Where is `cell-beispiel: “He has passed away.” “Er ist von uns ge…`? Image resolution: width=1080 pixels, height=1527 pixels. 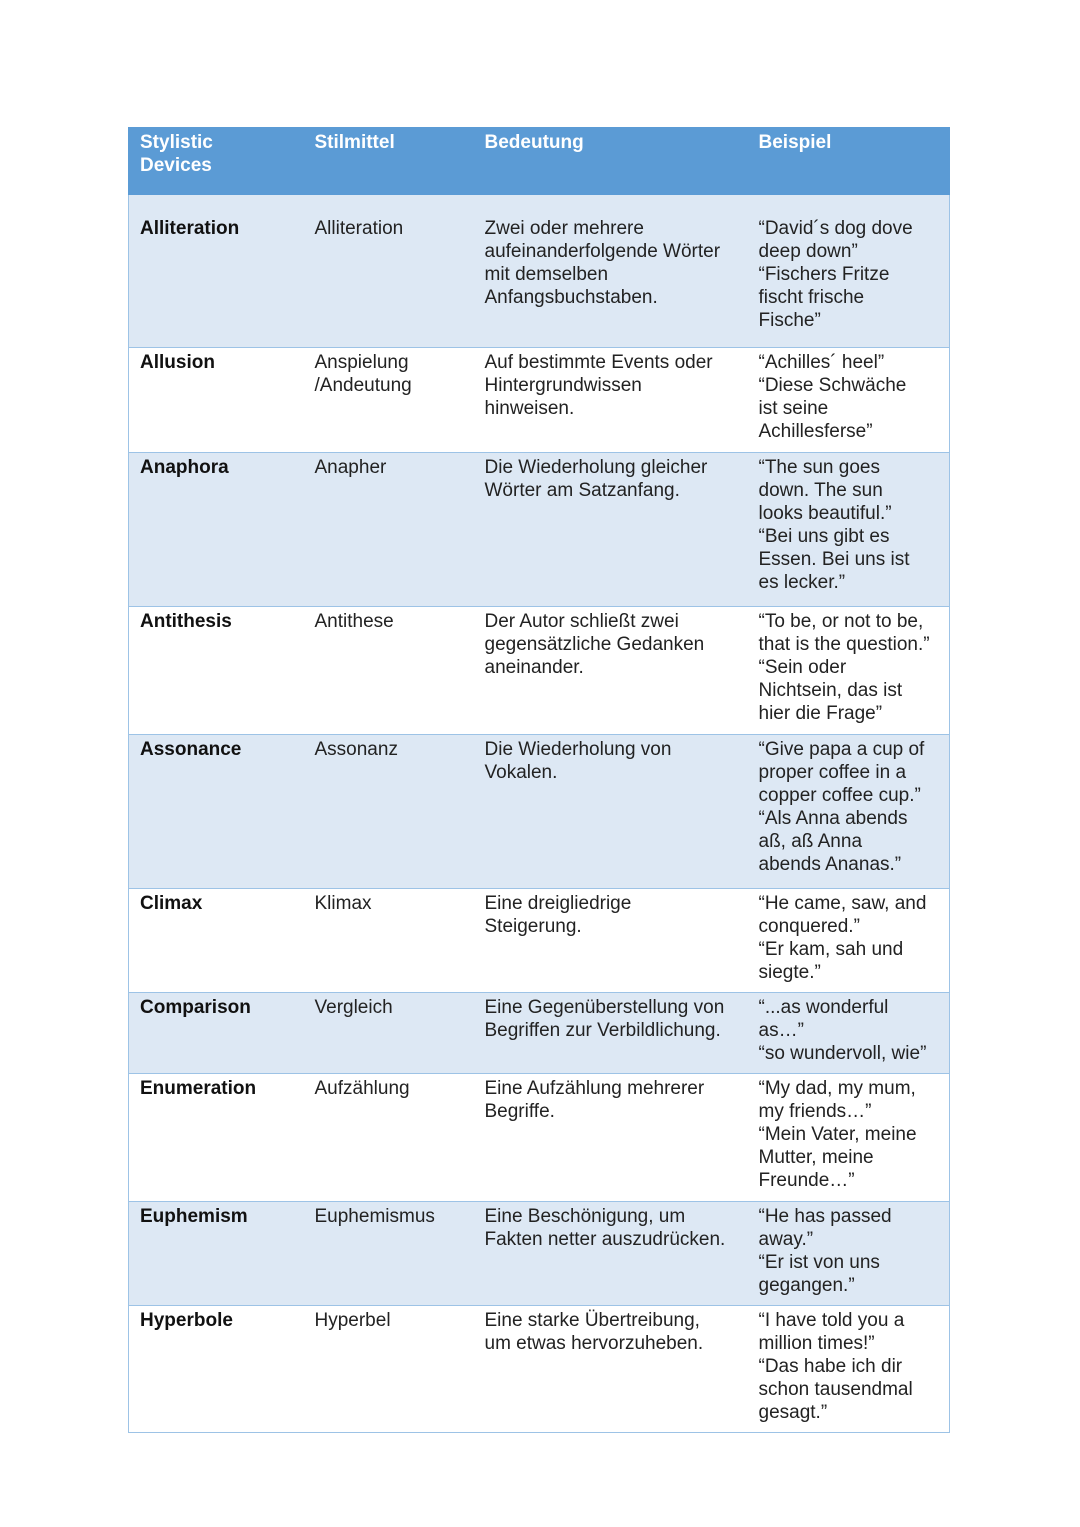
cell-beispiel: “He has passed away.” “Er ist von uns ge… is located at coordinates (848, 1253).